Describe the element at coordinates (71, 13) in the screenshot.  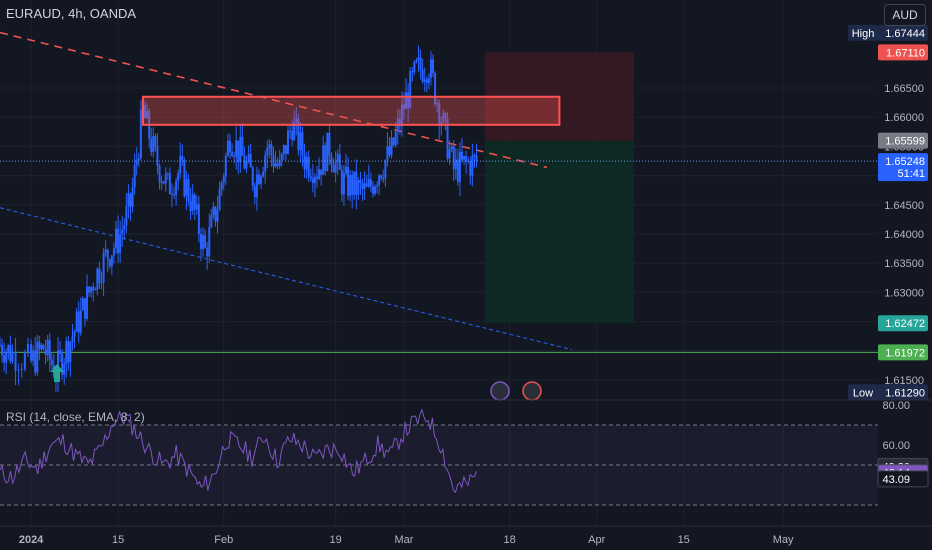
I see `symbol-title: EURAUD, 4h, OANDA` at that location.